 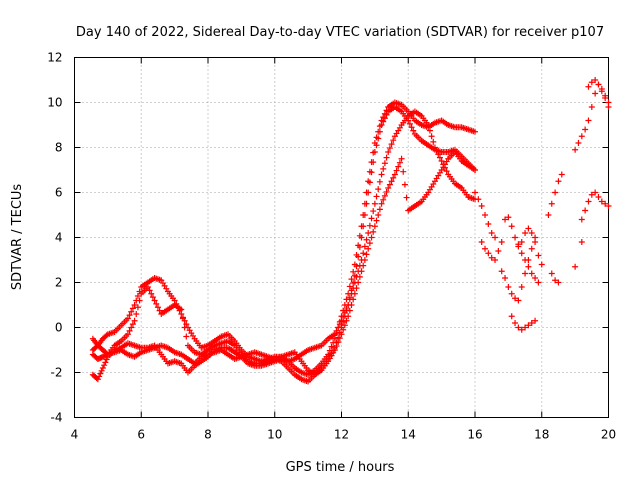 What do you see at coordinates (59, 328) in the screenshot?
I see `y-tick-label: 0` at bounding box center [59, 328].